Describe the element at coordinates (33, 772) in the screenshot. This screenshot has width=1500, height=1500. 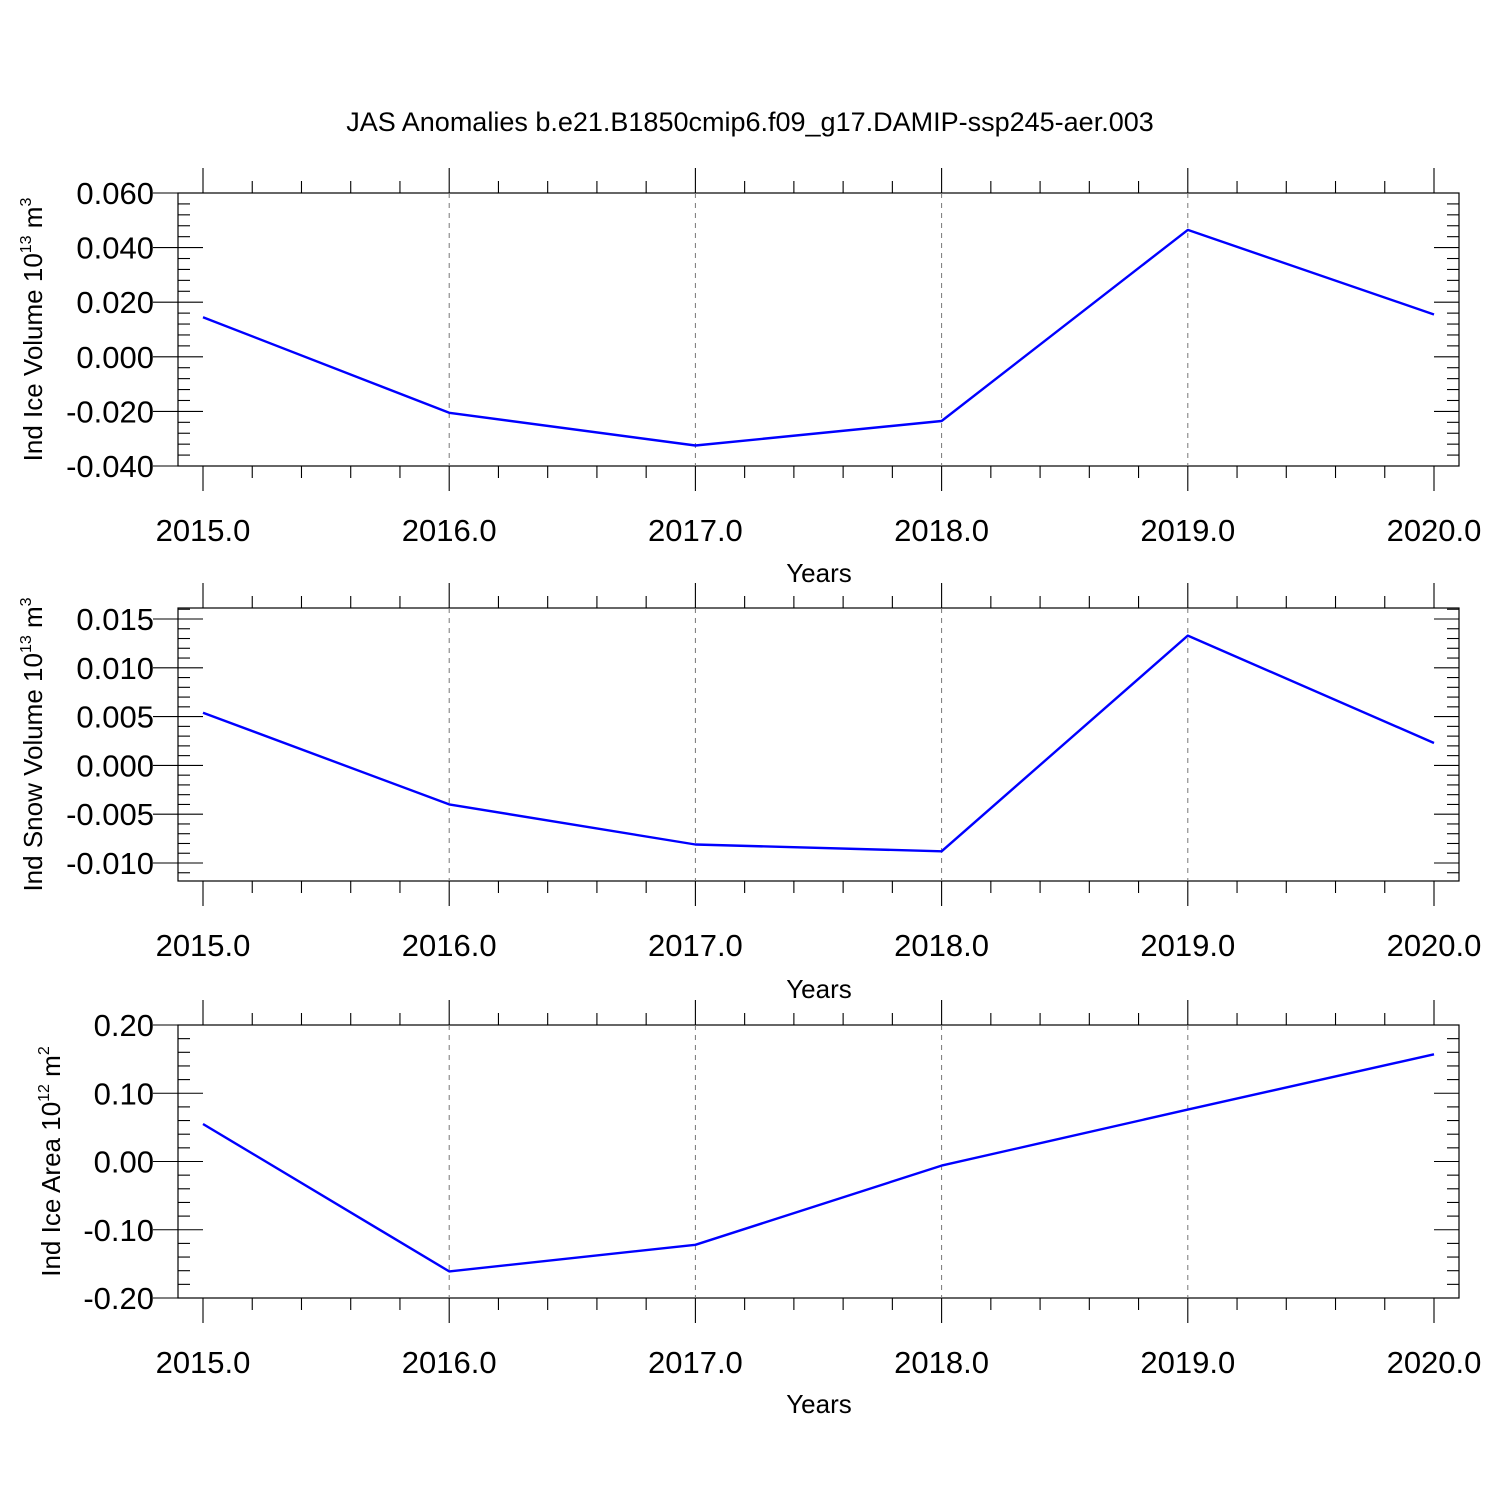
I see `y-axis-title-part: Ind Snow Volume 10` at that location.